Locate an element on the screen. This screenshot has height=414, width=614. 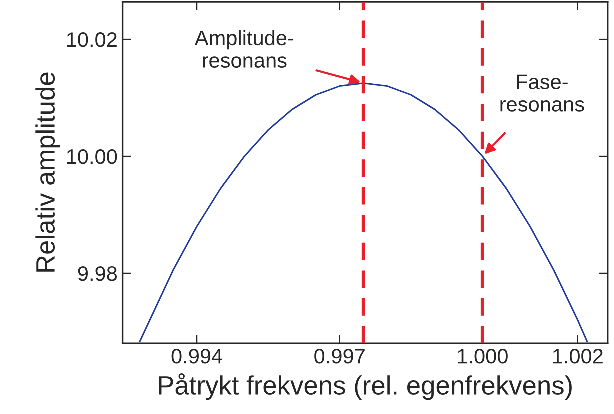
x-tick-label: 1.000 is located at coordinates (483, 356).